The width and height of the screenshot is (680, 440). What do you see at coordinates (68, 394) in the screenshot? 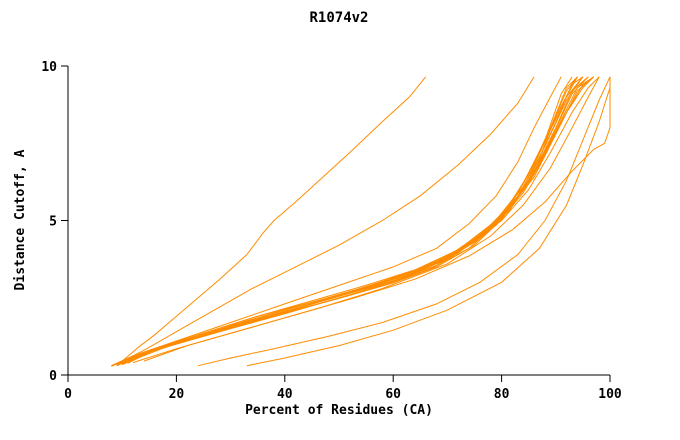
I see `x-tick-label: 0` at bounding box center [68, 394].